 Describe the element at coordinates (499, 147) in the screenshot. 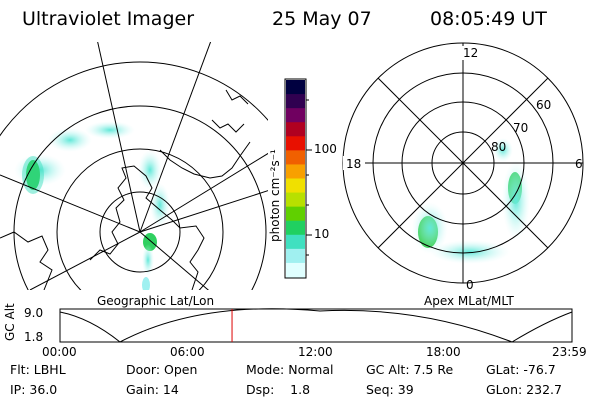

I see `mlat-label-80: 80` at that location.